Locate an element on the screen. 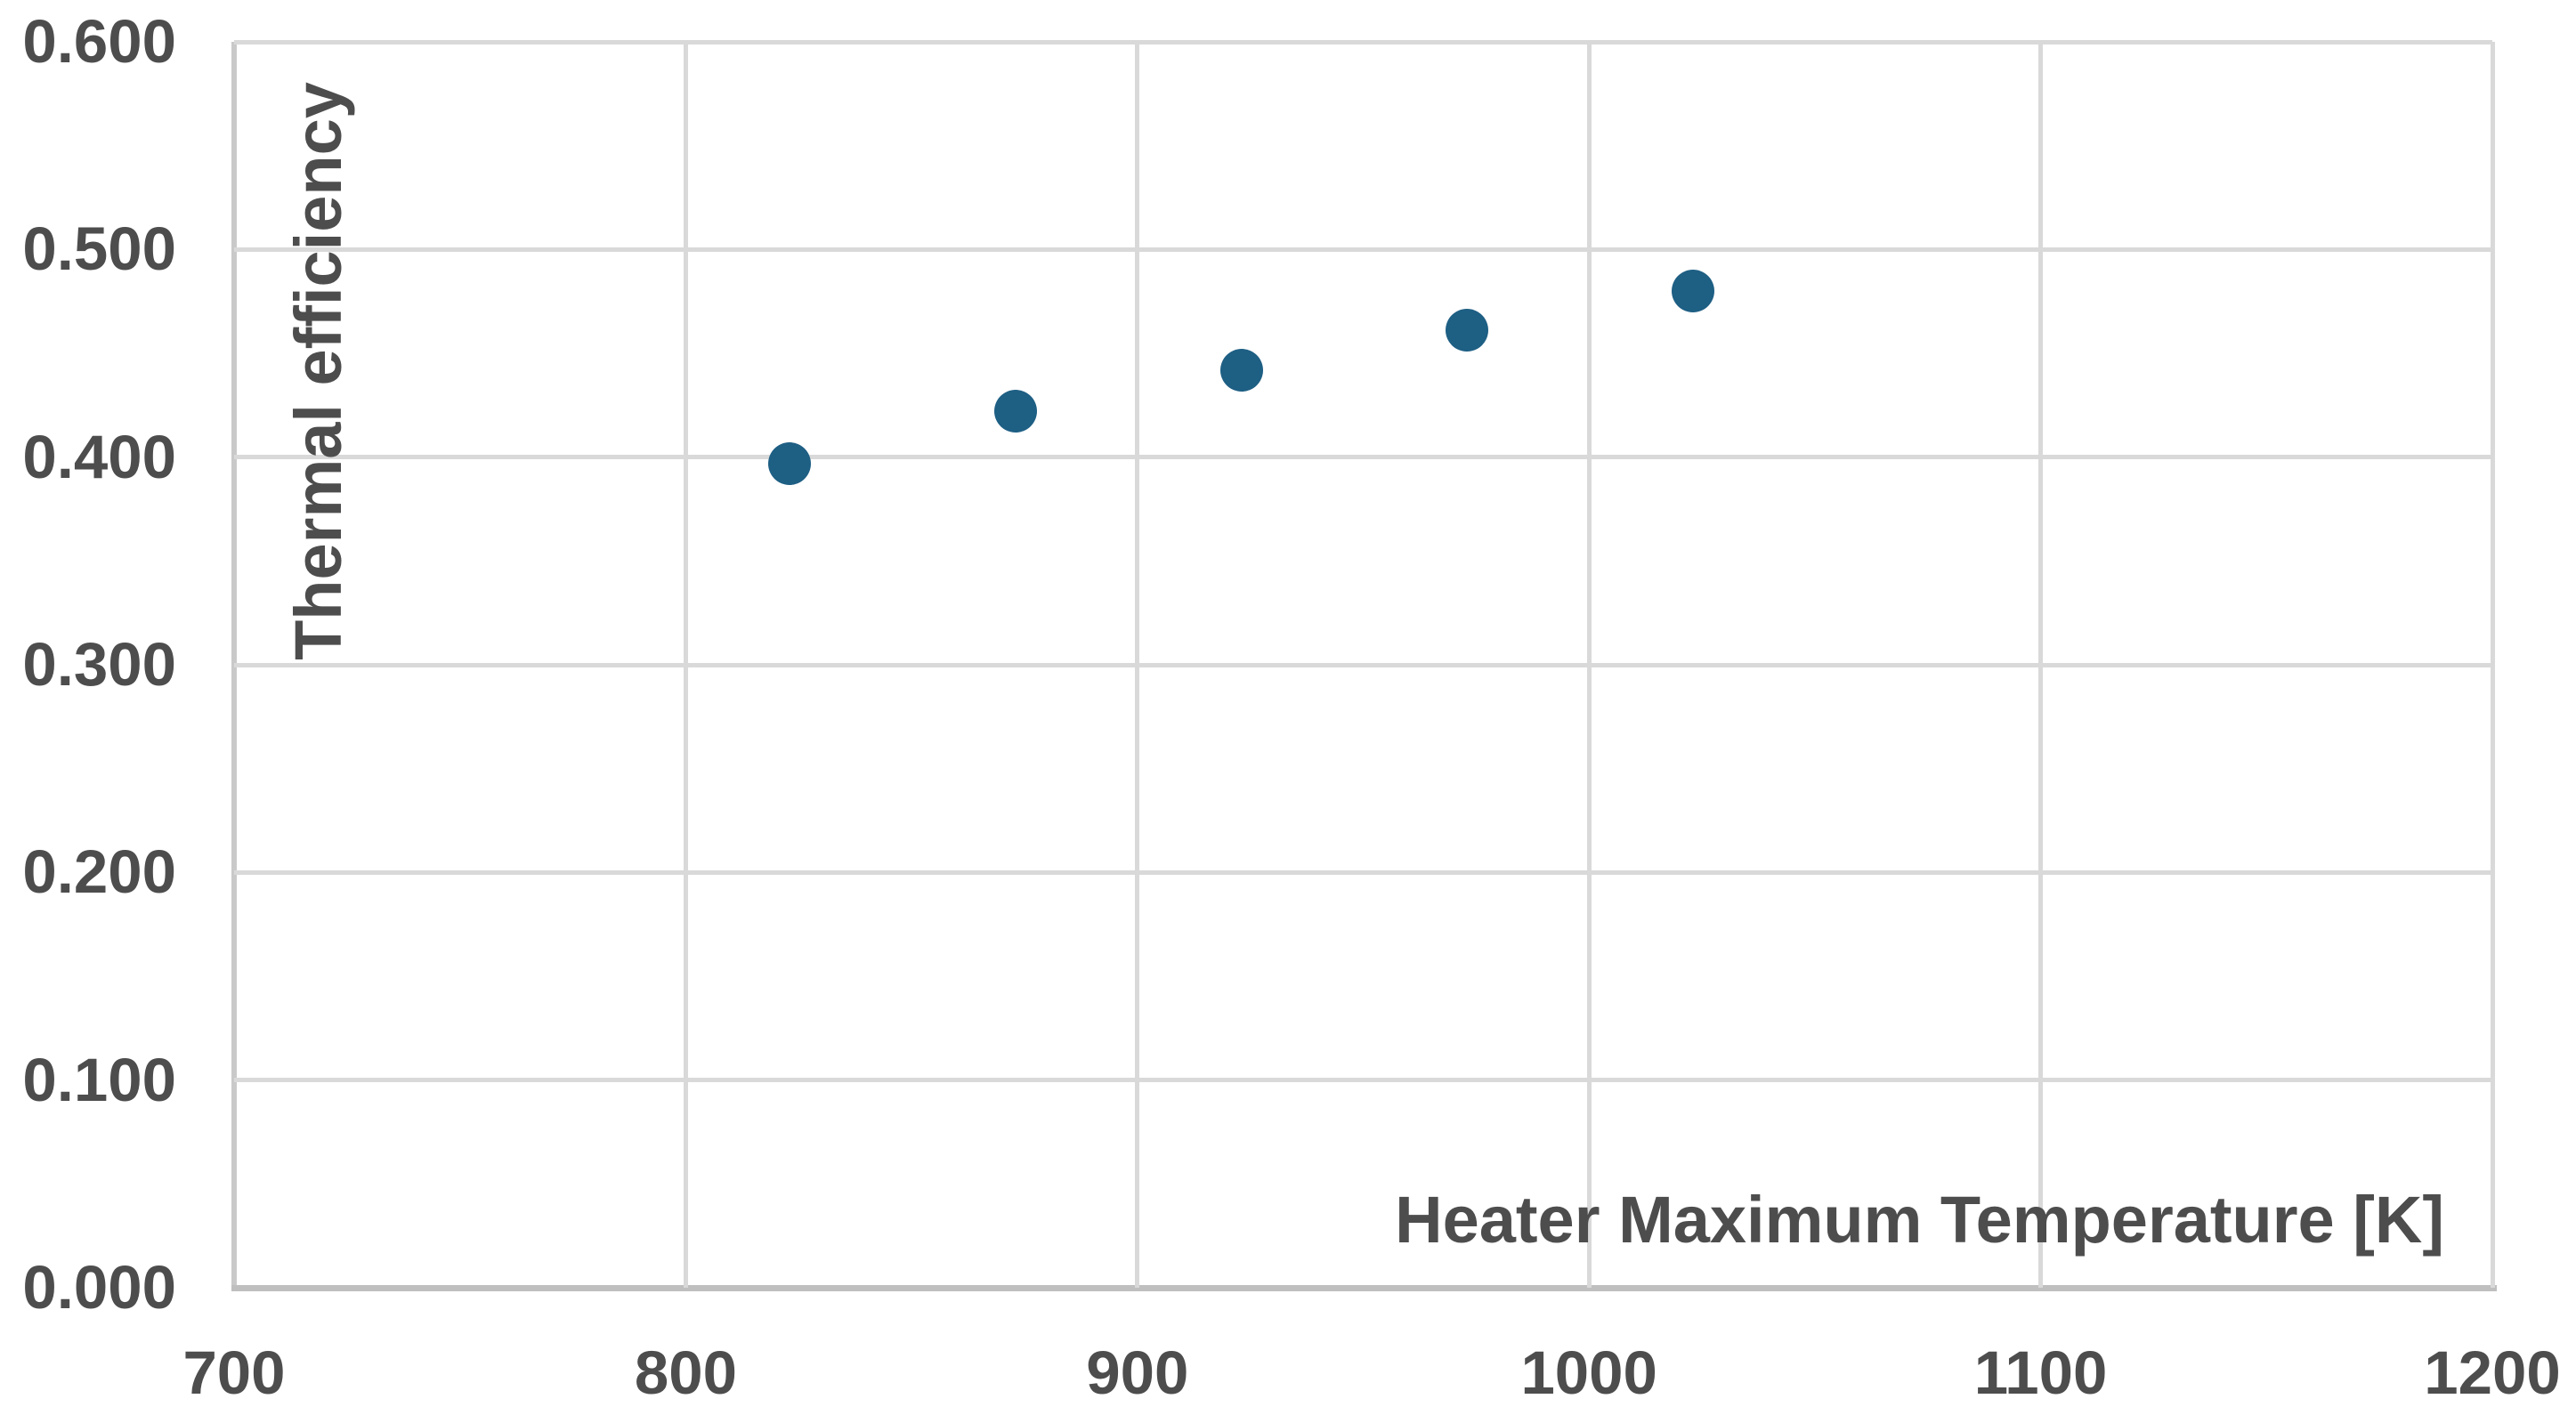  x-axis-line is located at coordinates (1364, 1288).